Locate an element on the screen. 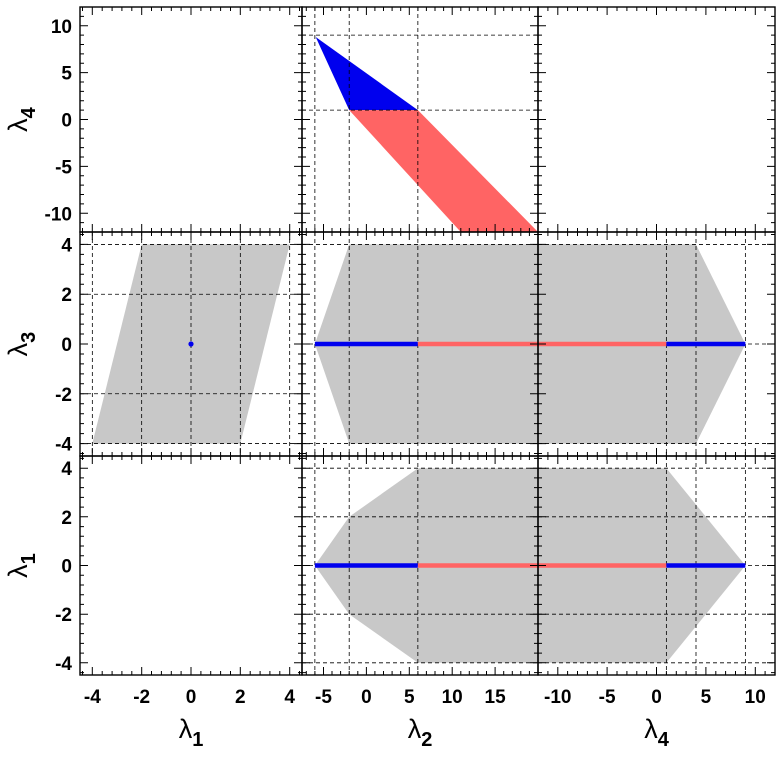  panel-lambda1-vs-lambda4 is located at coordinates (656, 565).